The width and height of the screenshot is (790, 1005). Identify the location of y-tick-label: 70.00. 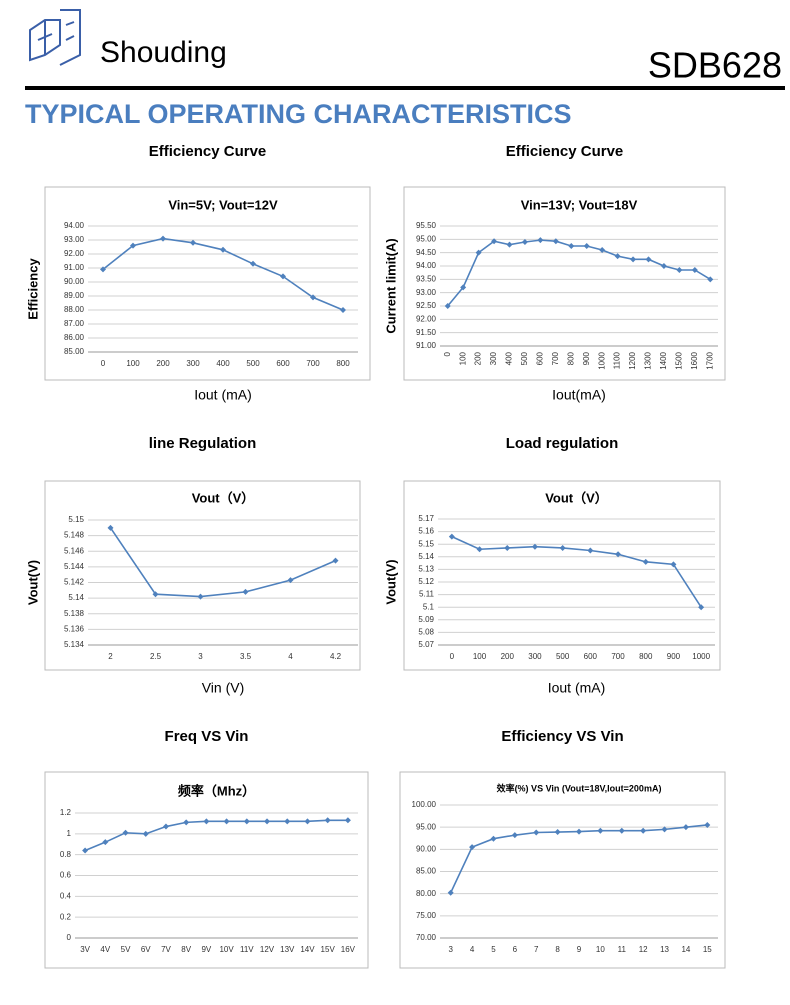
(426, 937).